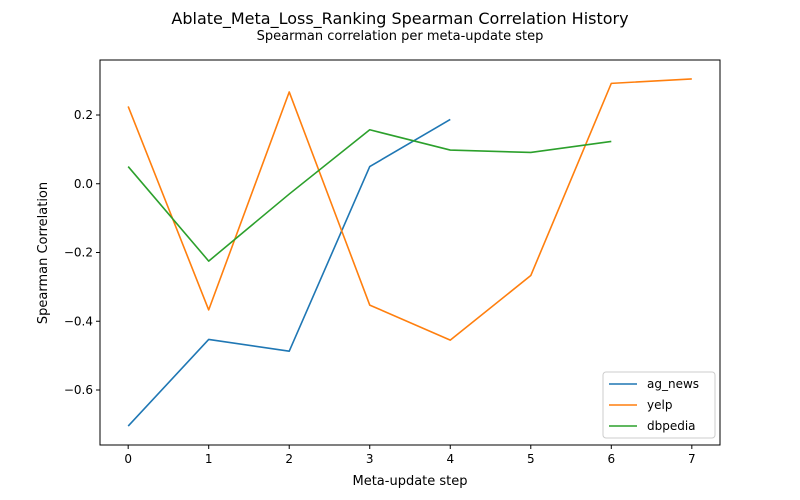  Describe the element at coordinates (78, 390) in the screenshot. I see `y-tick-label: −0.6` at that location.